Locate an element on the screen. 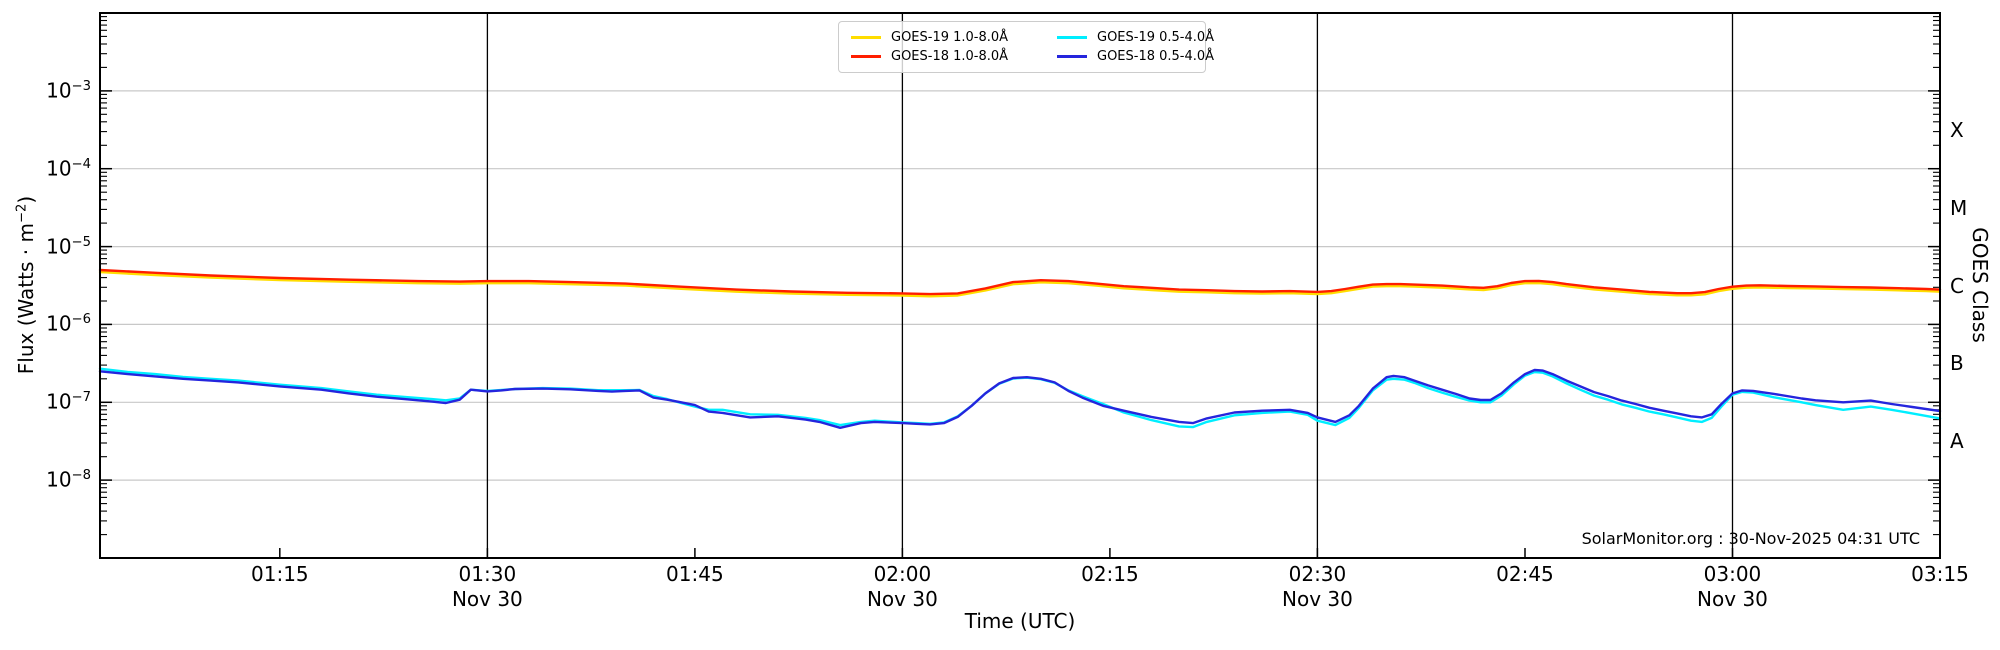 The height and width of the screenshot is (650, 2000). legend-item-goes18-short: GOES-18 0.5-4.0Å is located at coordinates (1135, 56).